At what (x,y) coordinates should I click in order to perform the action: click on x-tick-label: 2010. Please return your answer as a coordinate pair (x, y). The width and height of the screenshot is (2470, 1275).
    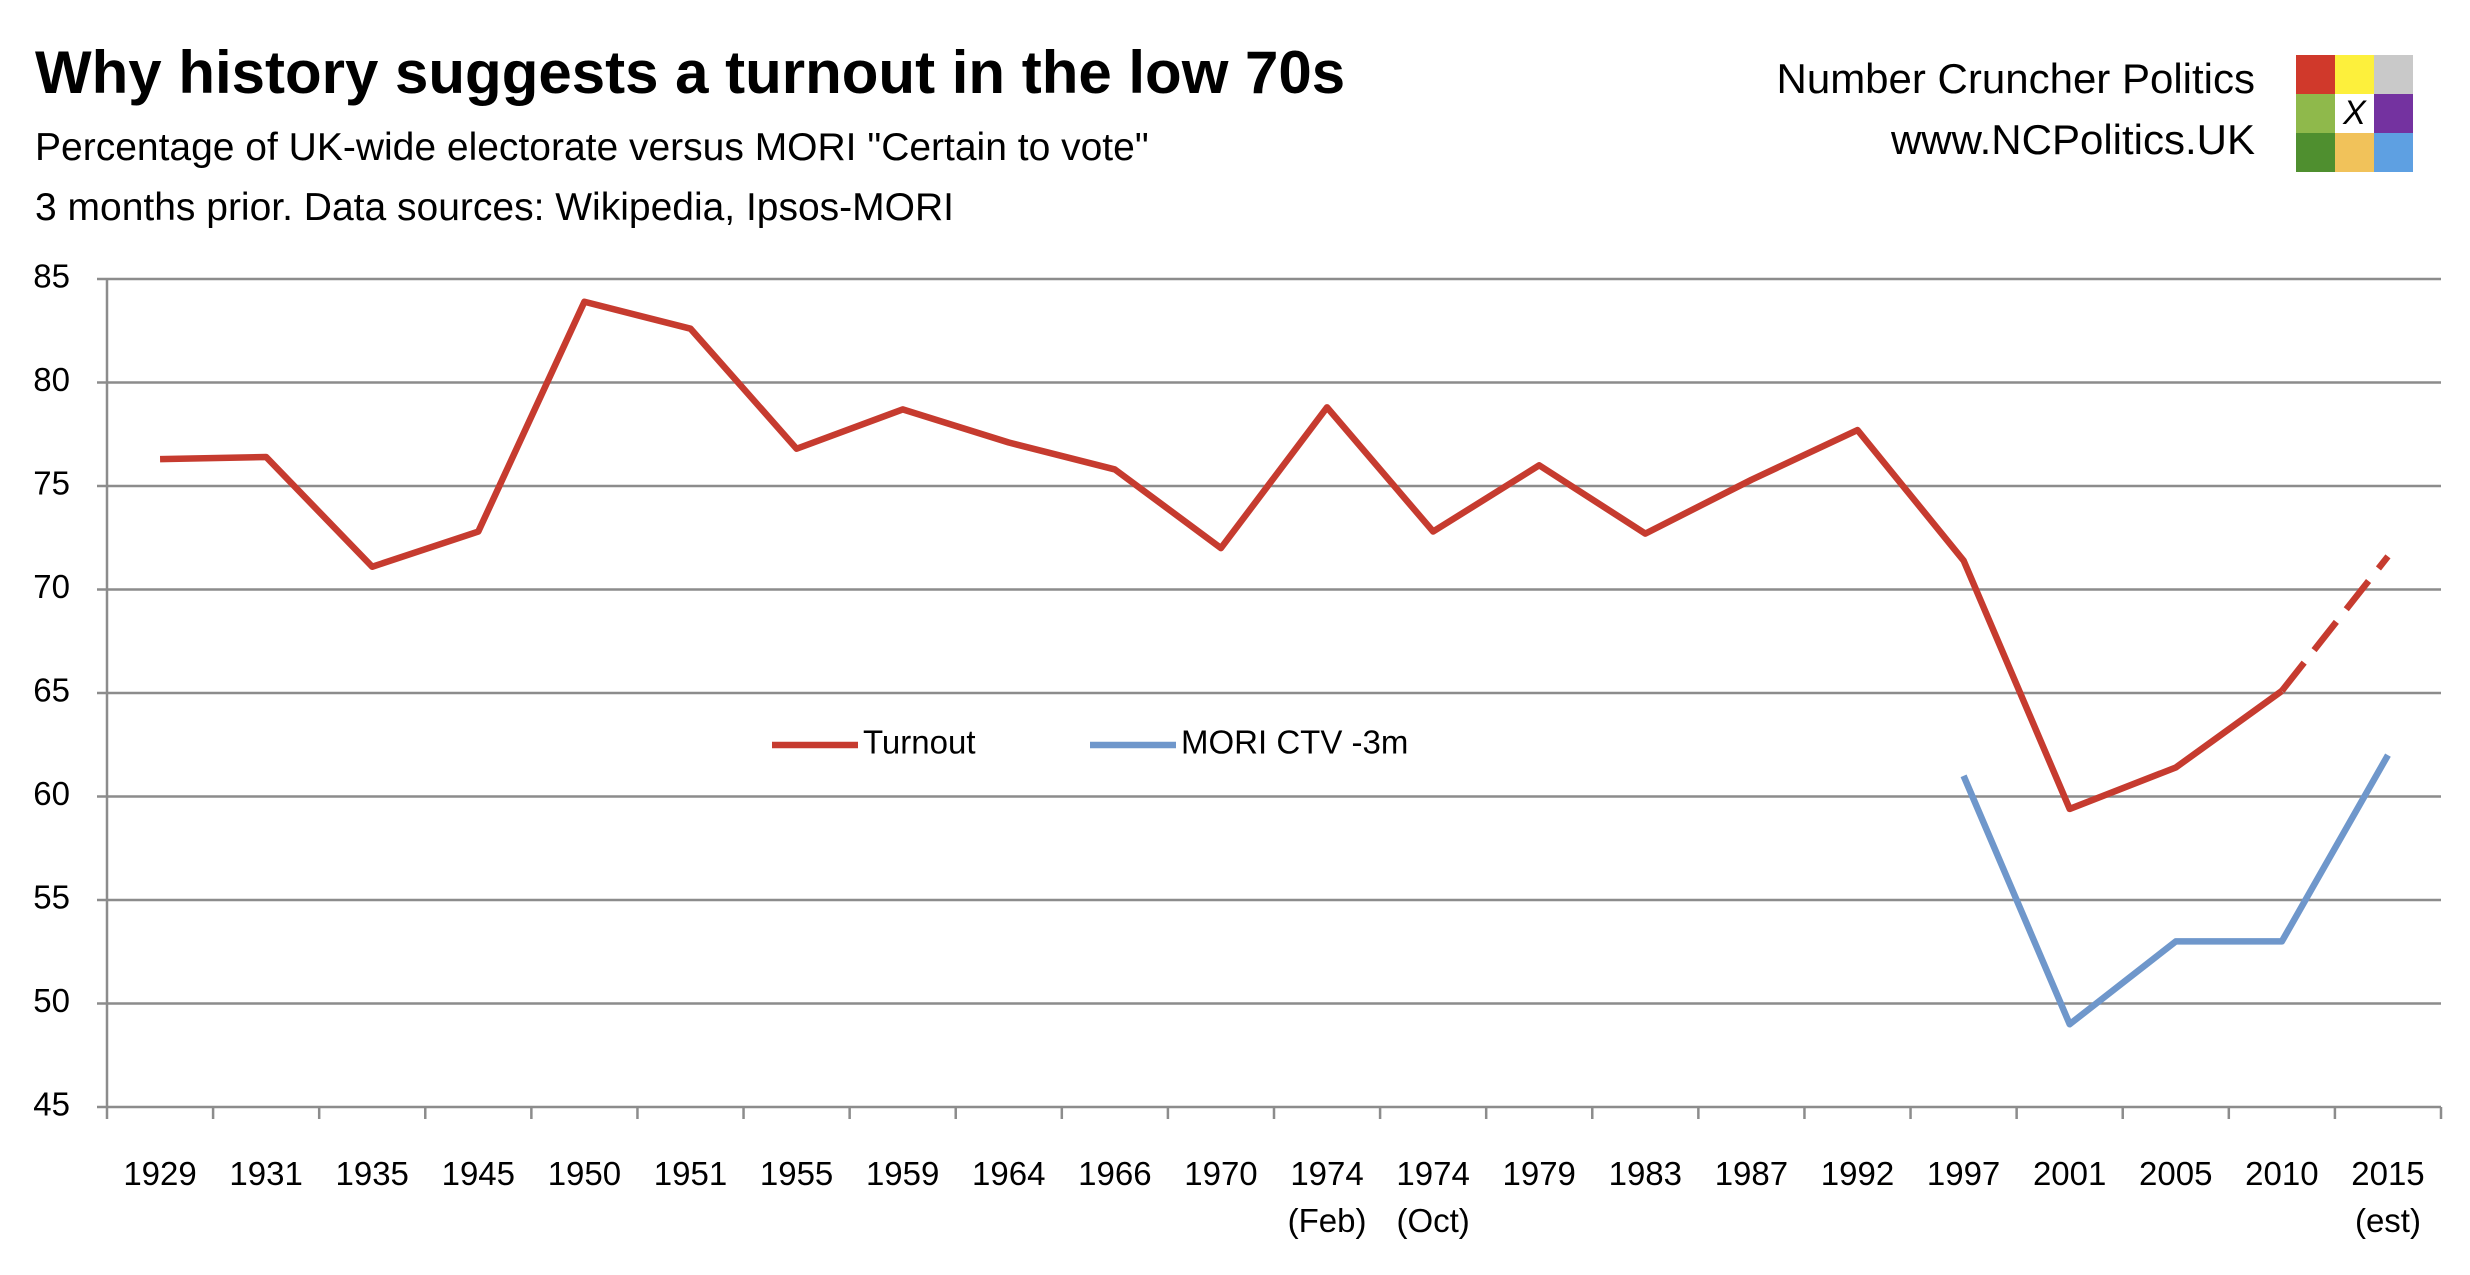
    Looking at the image, I should click on (2282, 1173).